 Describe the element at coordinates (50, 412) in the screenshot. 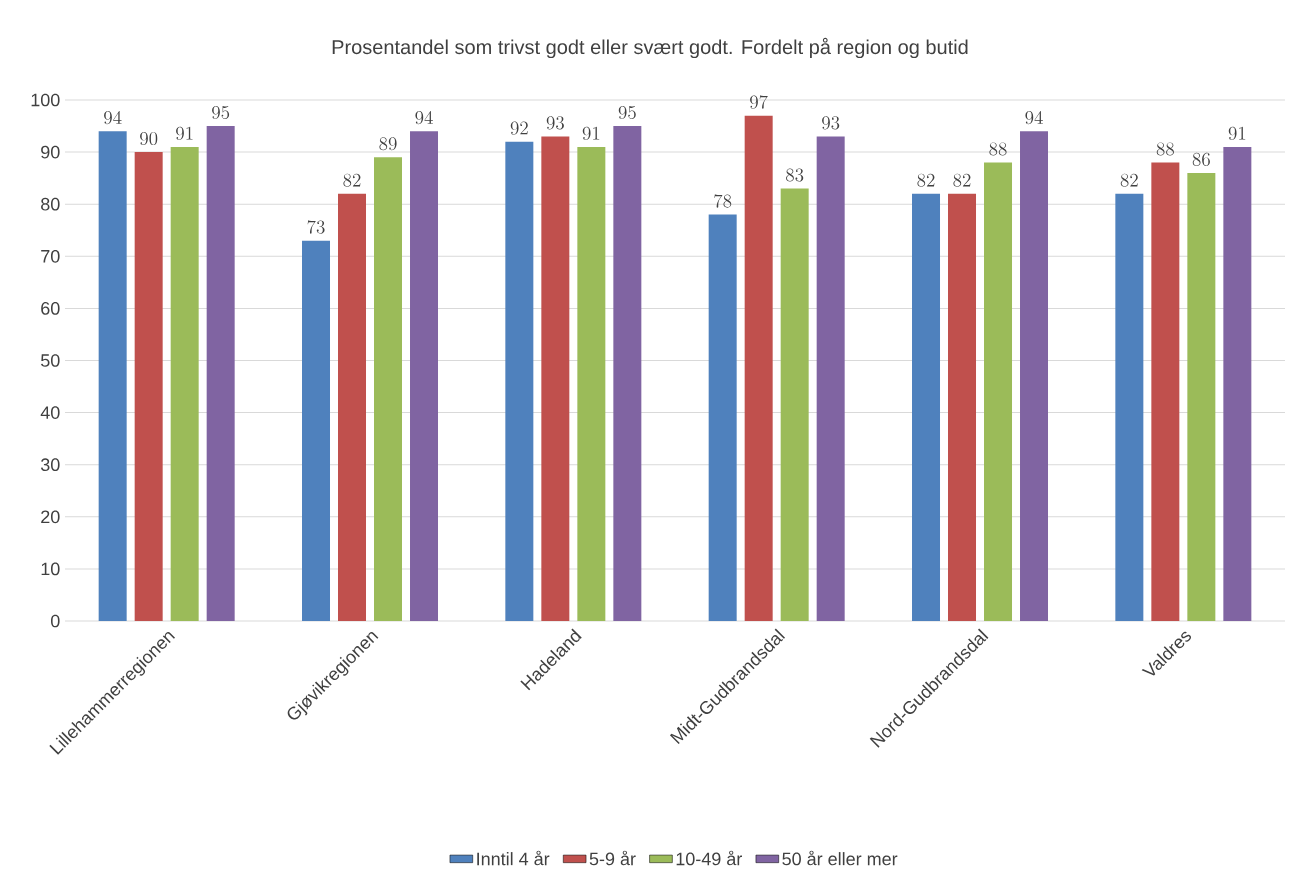

I see `y-tick-label: 40` at that location.